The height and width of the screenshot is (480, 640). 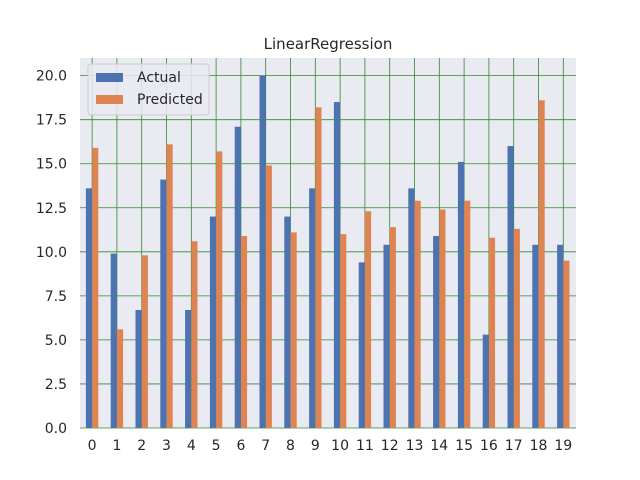 What do you see at coordinates (330, 446) in the screenshot?
I see `x-axis: 0 1 2 3 4 5 6 7 8 9 10 11 12 13 14 15 16 17 18 19` at bounding box center [330, 446].